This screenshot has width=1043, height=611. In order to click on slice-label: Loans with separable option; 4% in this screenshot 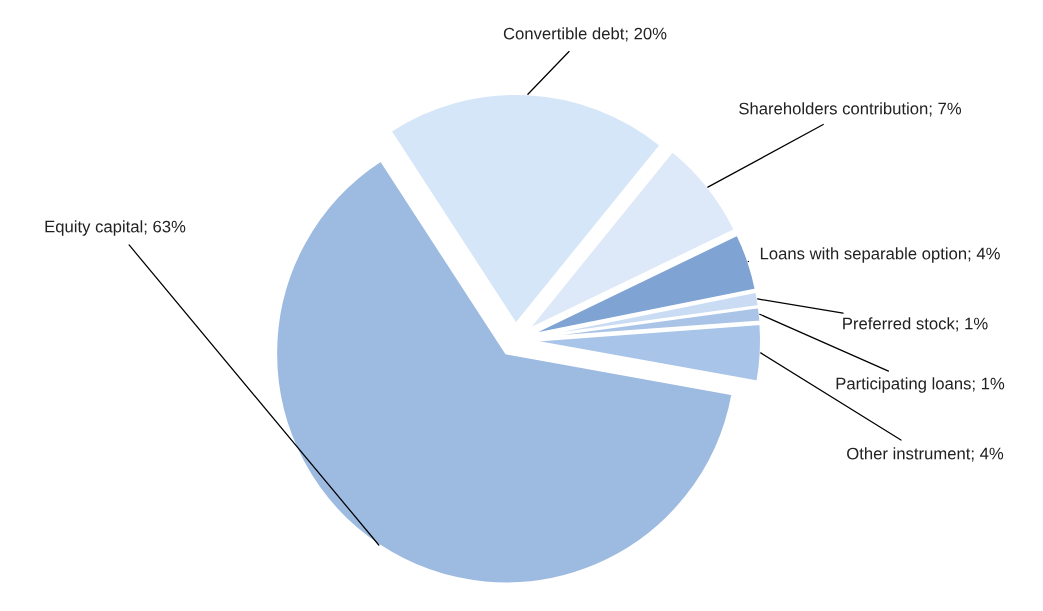, I will do `click(880, 255)`.